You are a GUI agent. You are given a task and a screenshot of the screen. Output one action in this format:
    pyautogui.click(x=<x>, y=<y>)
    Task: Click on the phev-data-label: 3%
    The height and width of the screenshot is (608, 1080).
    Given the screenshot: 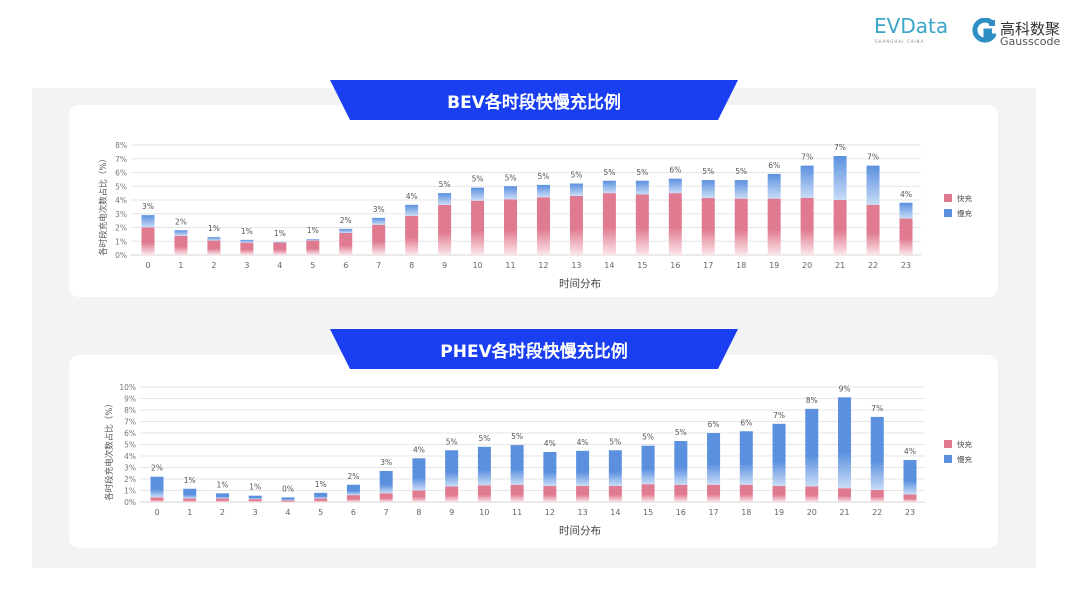 What is the action you would take?
    pyautogui.click(x=386, y=462)
    